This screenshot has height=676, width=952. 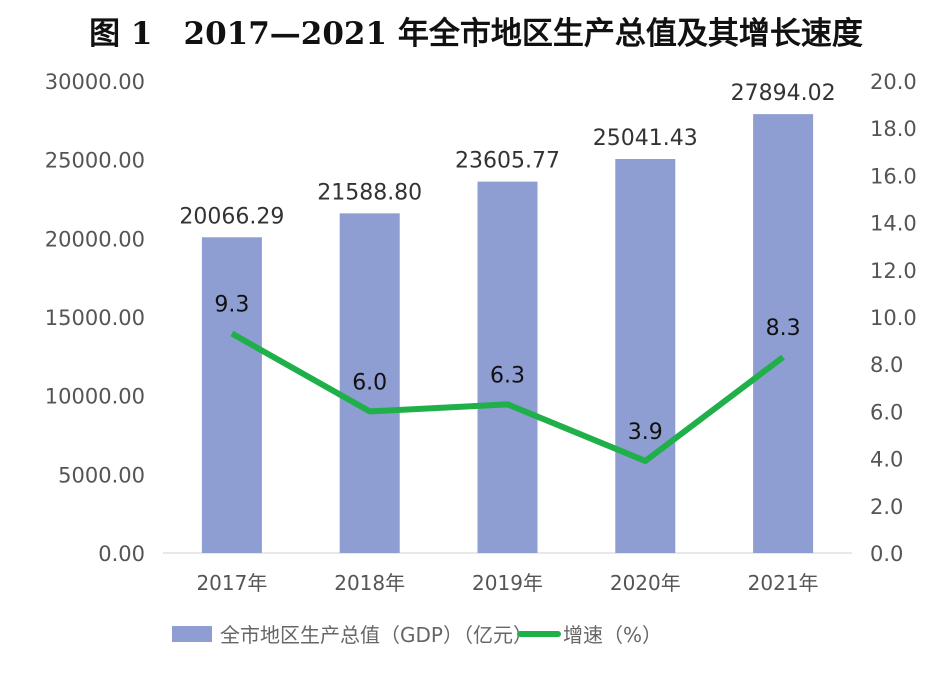 What do you see at coordinates (369, 583) in the screenshot?
I see `x-axis-tick: 2018年` at bounding box center [369, 583].